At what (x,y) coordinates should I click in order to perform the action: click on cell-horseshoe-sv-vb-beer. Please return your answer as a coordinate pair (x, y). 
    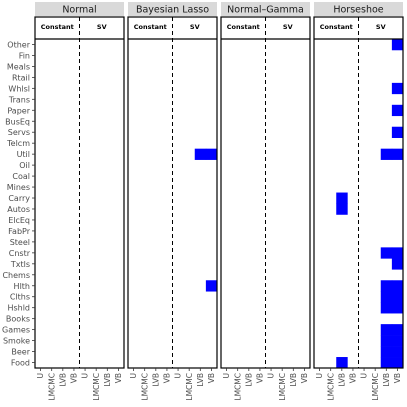
    Looking at the image, I should click on (397, 352).